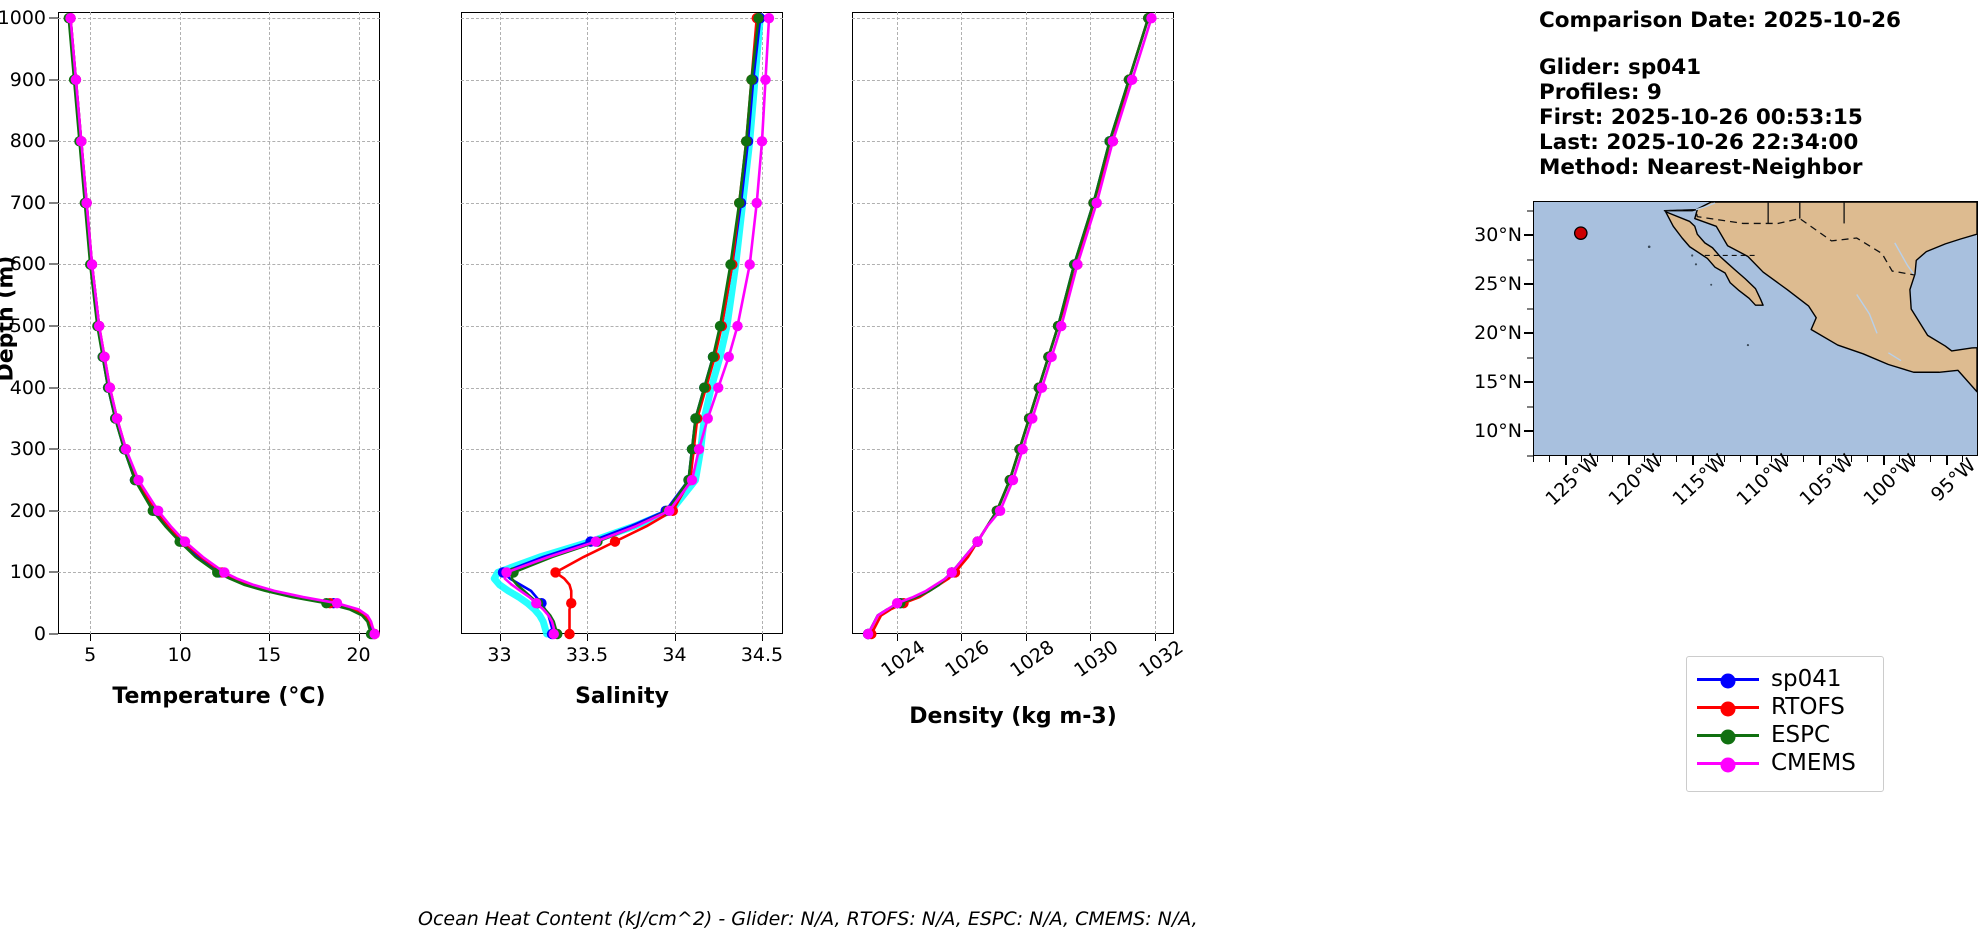 The width and height of the screenshot is (1978, 934). I want to click on density-panel: 1024 1026 1028 1030 1032 Density (kg m-3), so click(1019, 370).